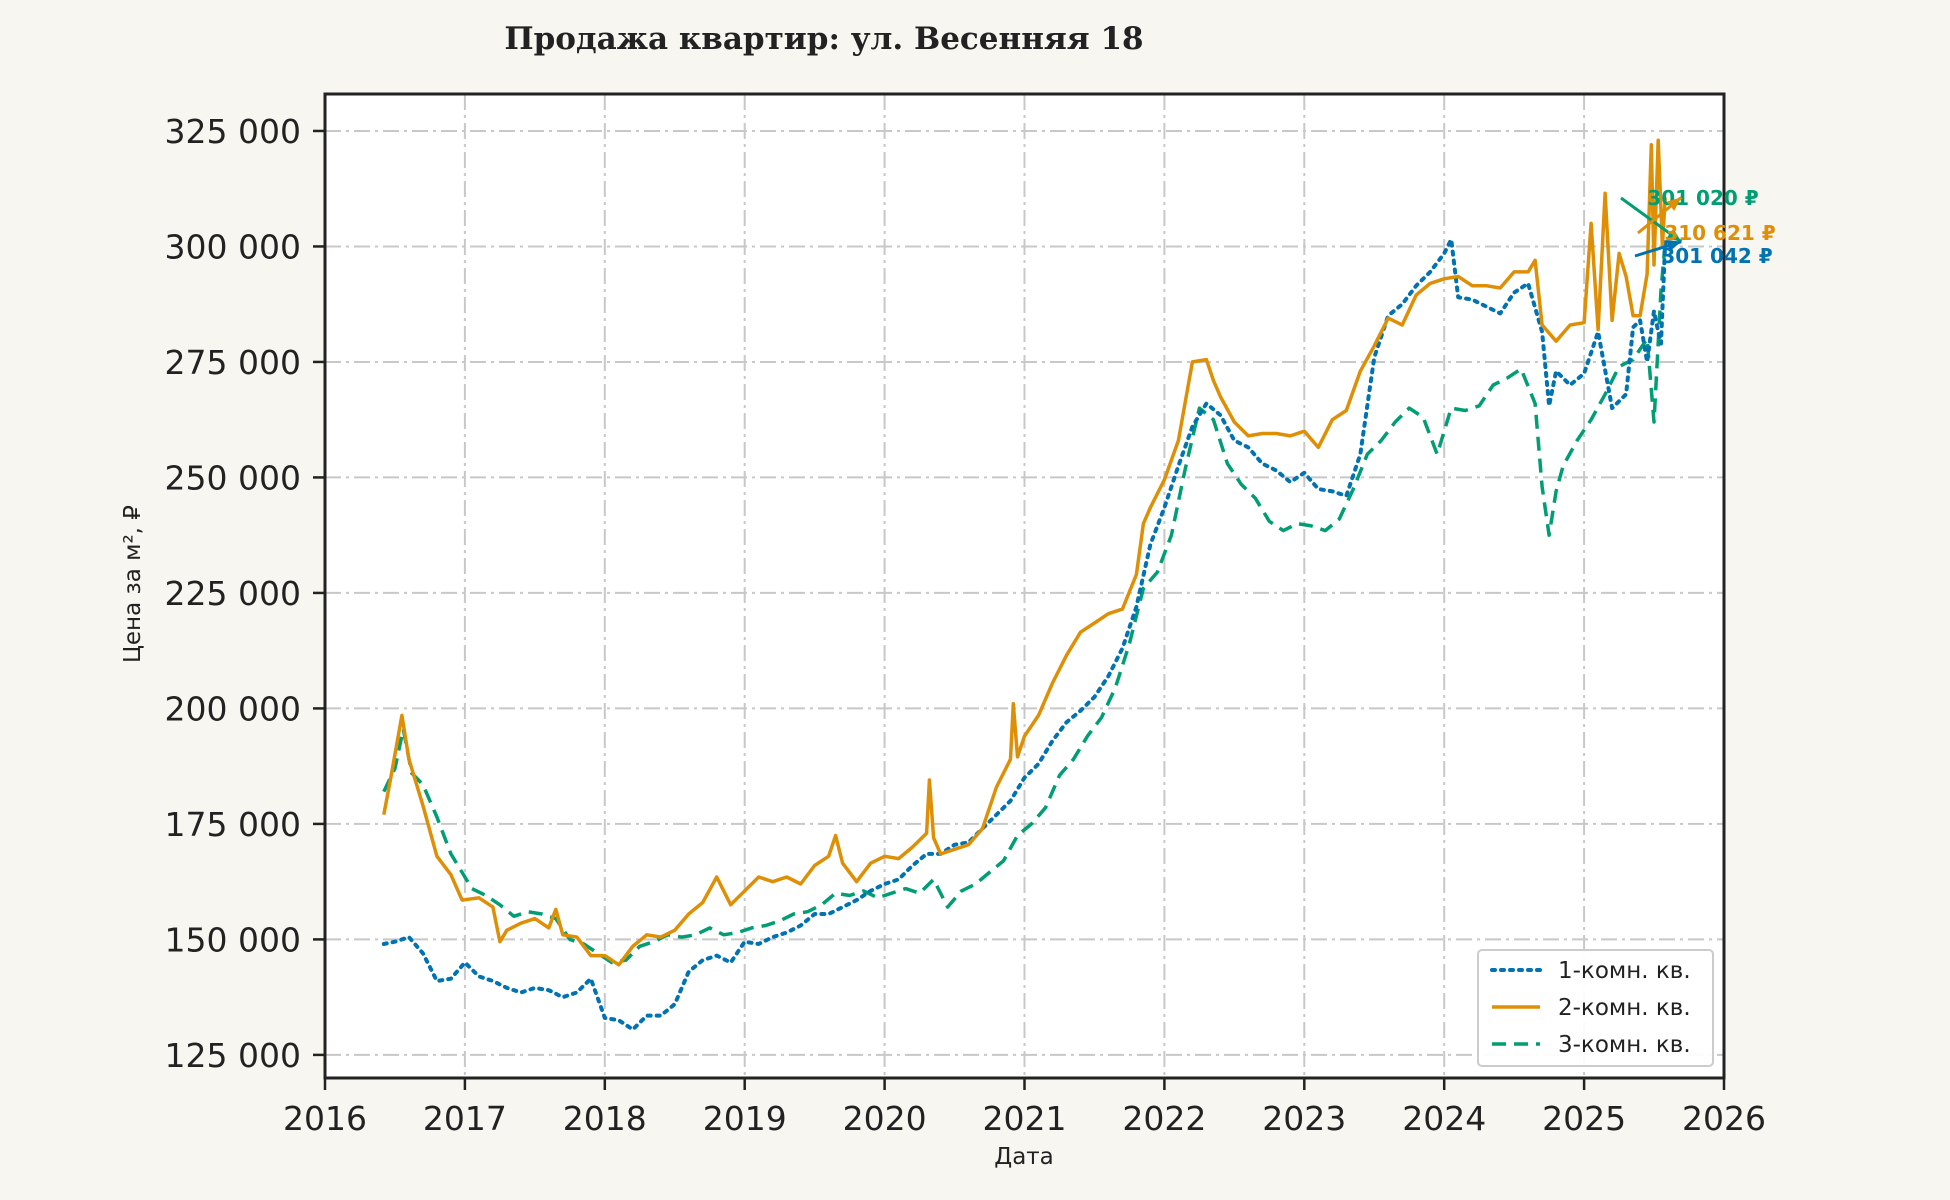 This screenshot has height=1200, width=1950. Describe the element at coordinates (1444, 1118) in the screenshot. I see `x-tick-label: 2024` at that location.